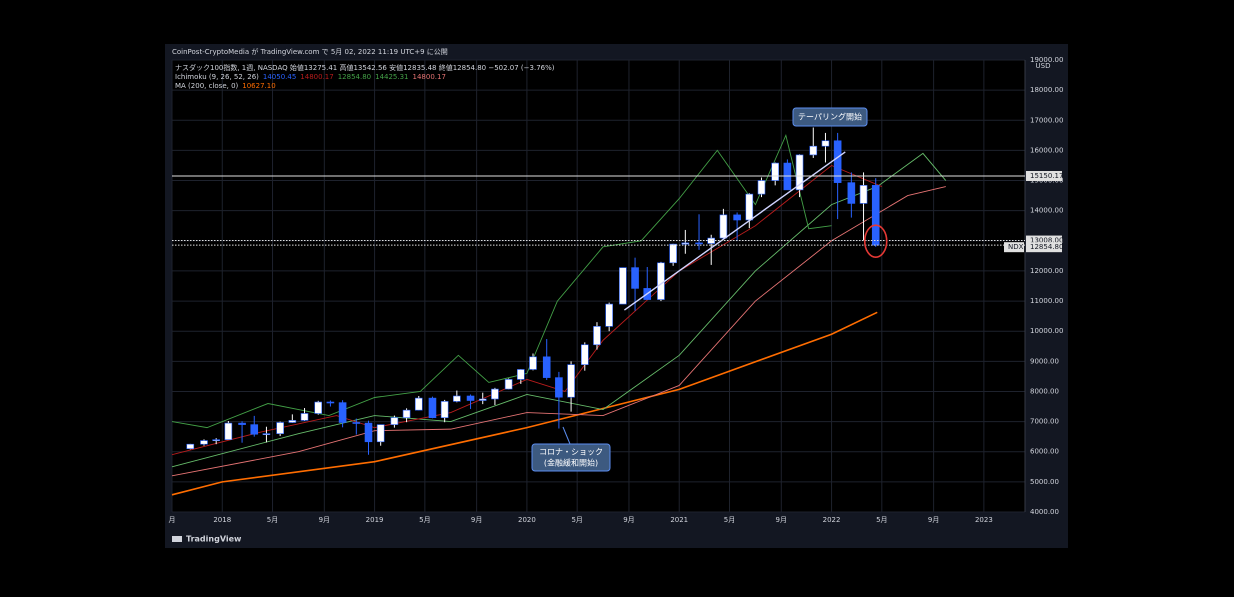  I want to click on x-tick-label: 2023, so click(984, 520).